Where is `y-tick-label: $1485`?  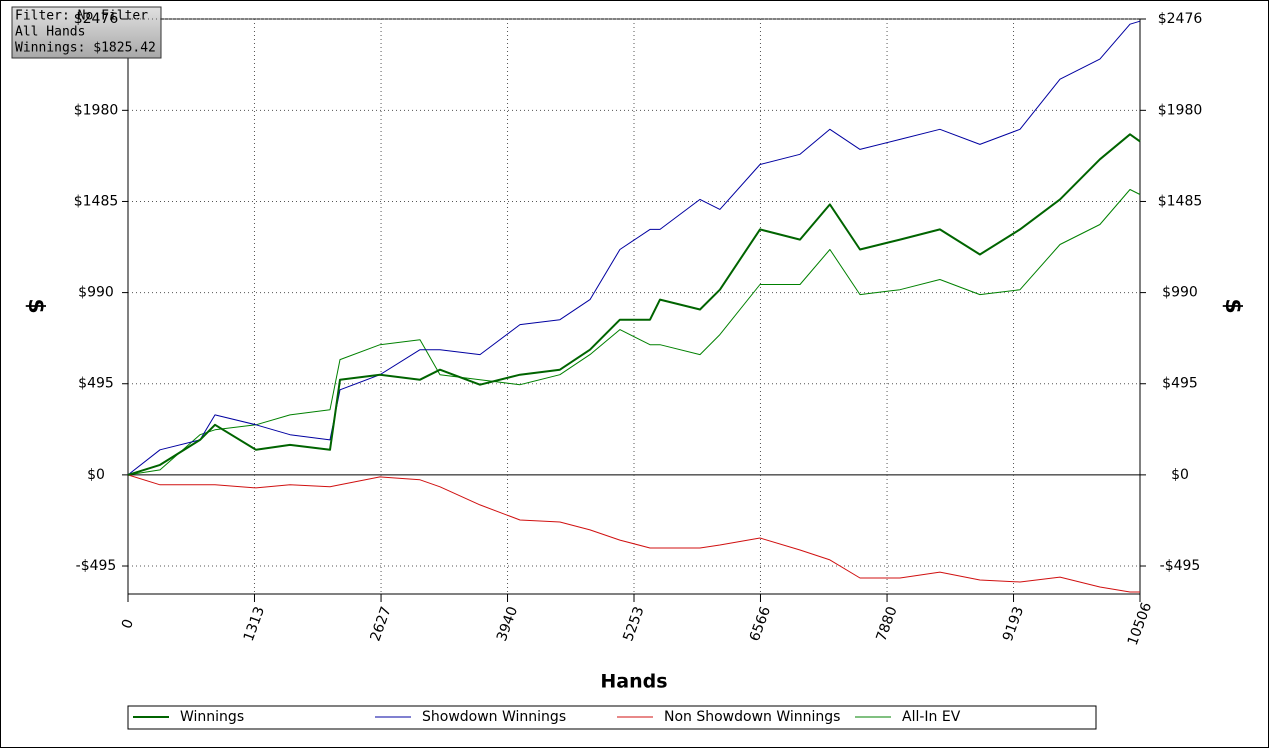
y-tick-label: $1485 is located at coordinates (96, 201).